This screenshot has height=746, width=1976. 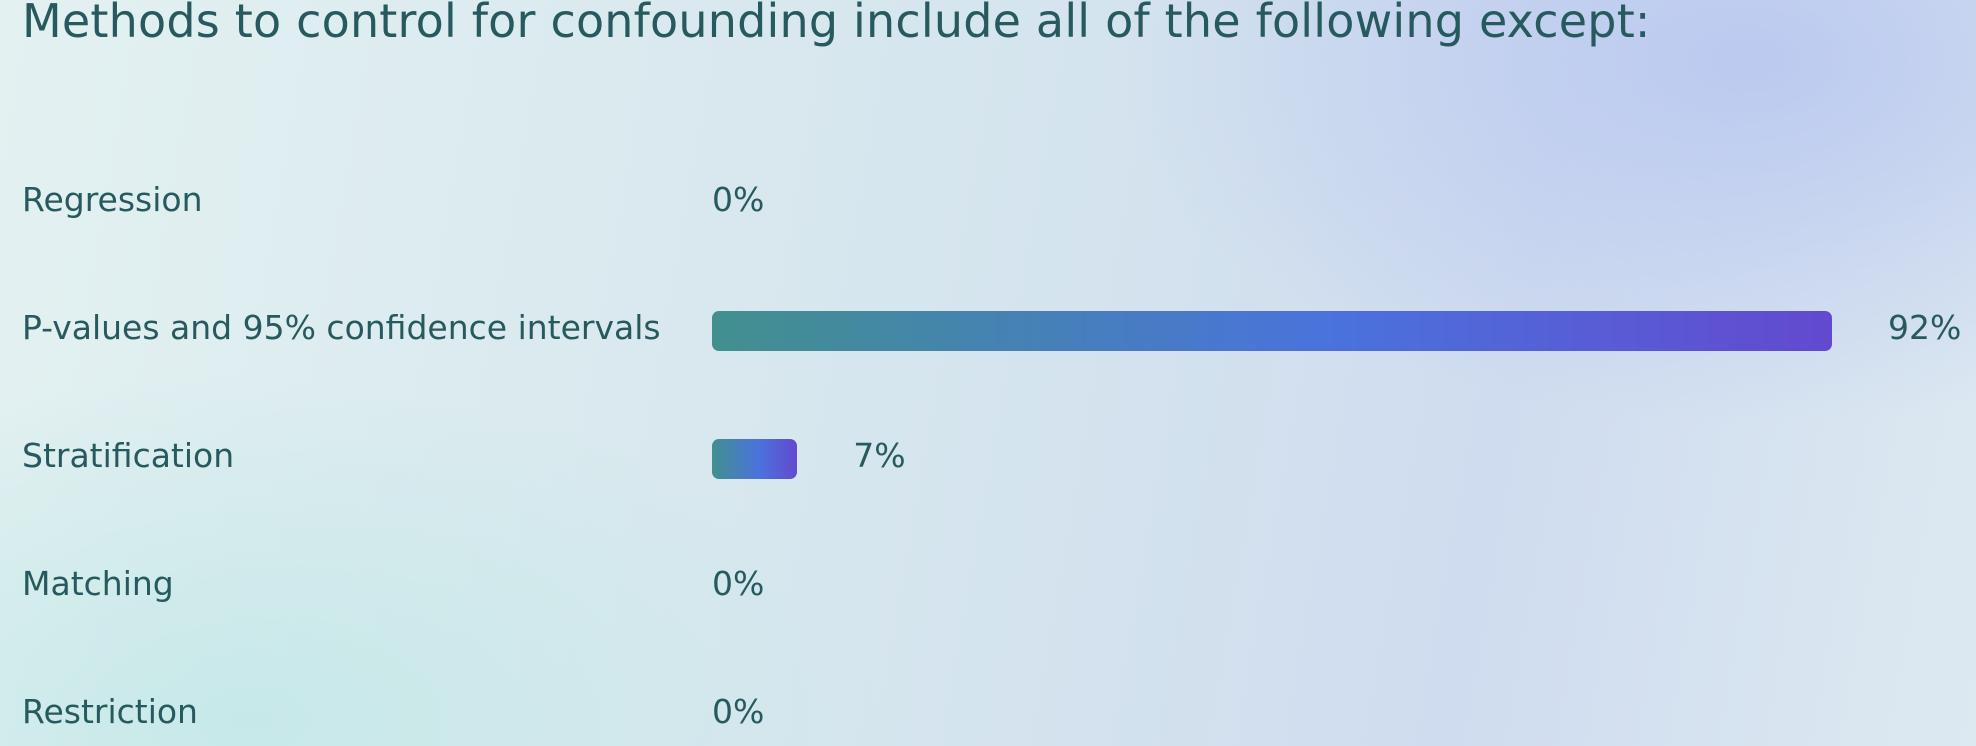 I want to click on category-label: Regression, so click(x=112, y=199).